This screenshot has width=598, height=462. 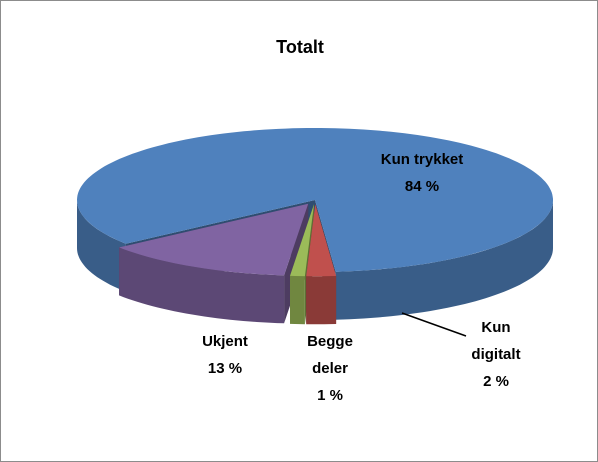 I want to click on category-label: Kun trykket, so click(x=422, y=159).